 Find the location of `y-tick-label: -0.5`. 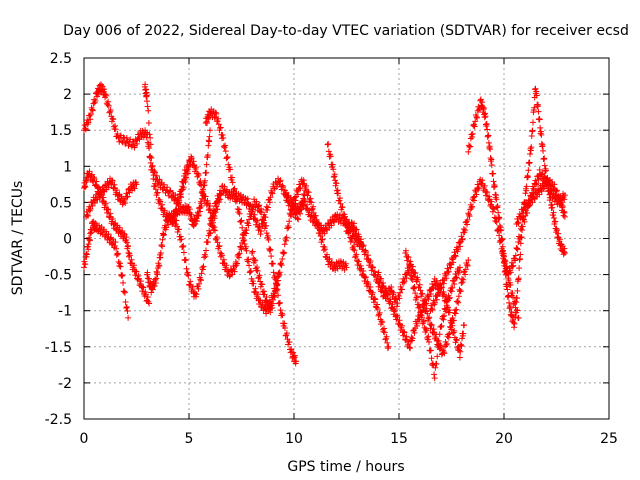

y-tick-label: -0.5 is located at coordinates (58, 276).